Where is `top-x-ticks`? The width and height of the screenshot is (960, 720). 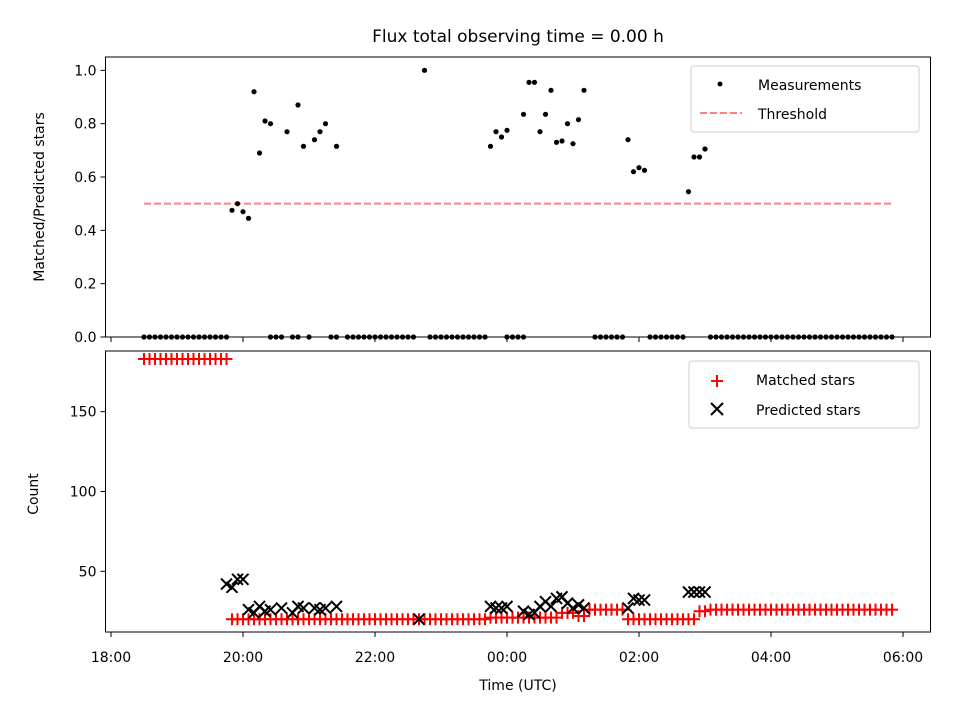
top-x-ticks is located at coordinates (507, 339).